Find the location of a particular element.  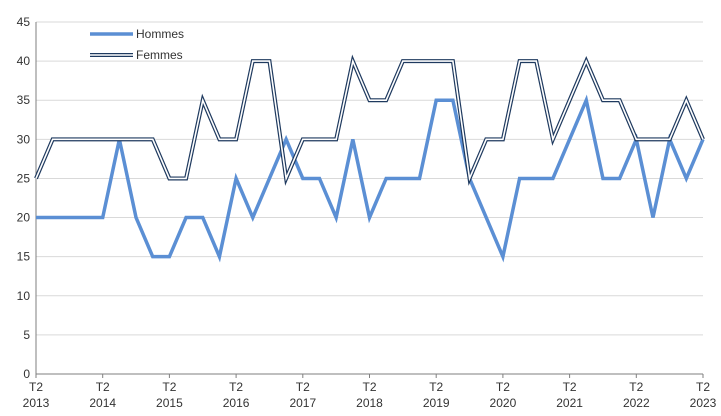

x-tick-label: 2013 is located at coordinates (36, 403).